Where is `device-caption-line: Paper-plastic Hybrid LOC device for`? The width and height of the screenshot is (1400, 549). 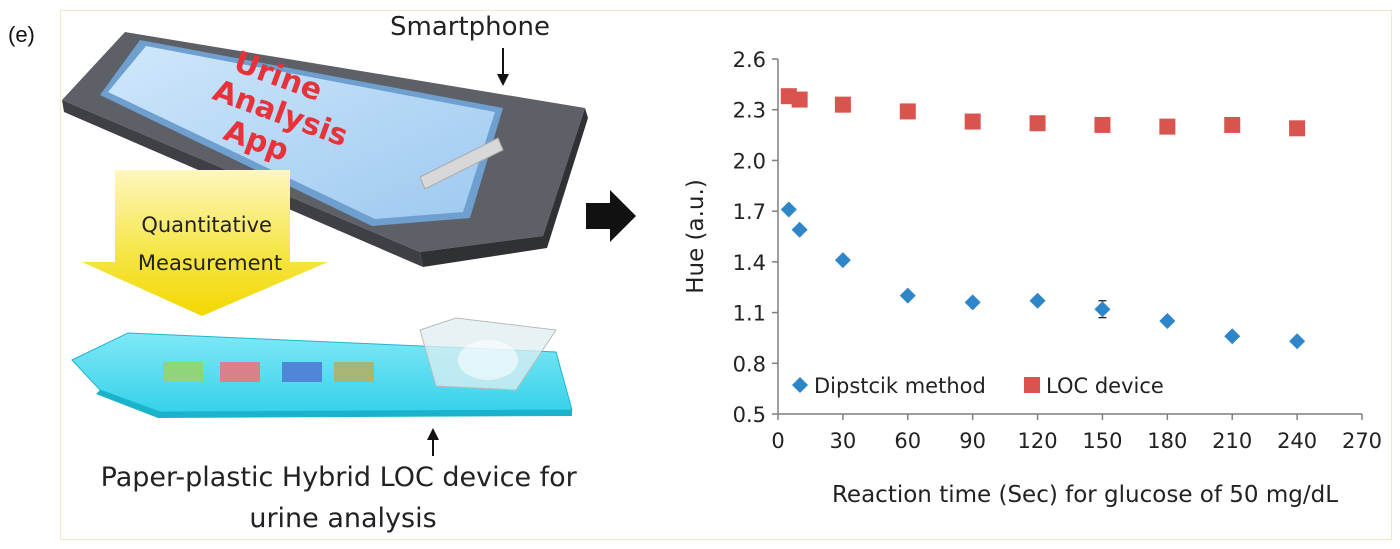
device-caption-line: Paper-plastic Hybrid LOC device for is located at coordinates (339, 477).